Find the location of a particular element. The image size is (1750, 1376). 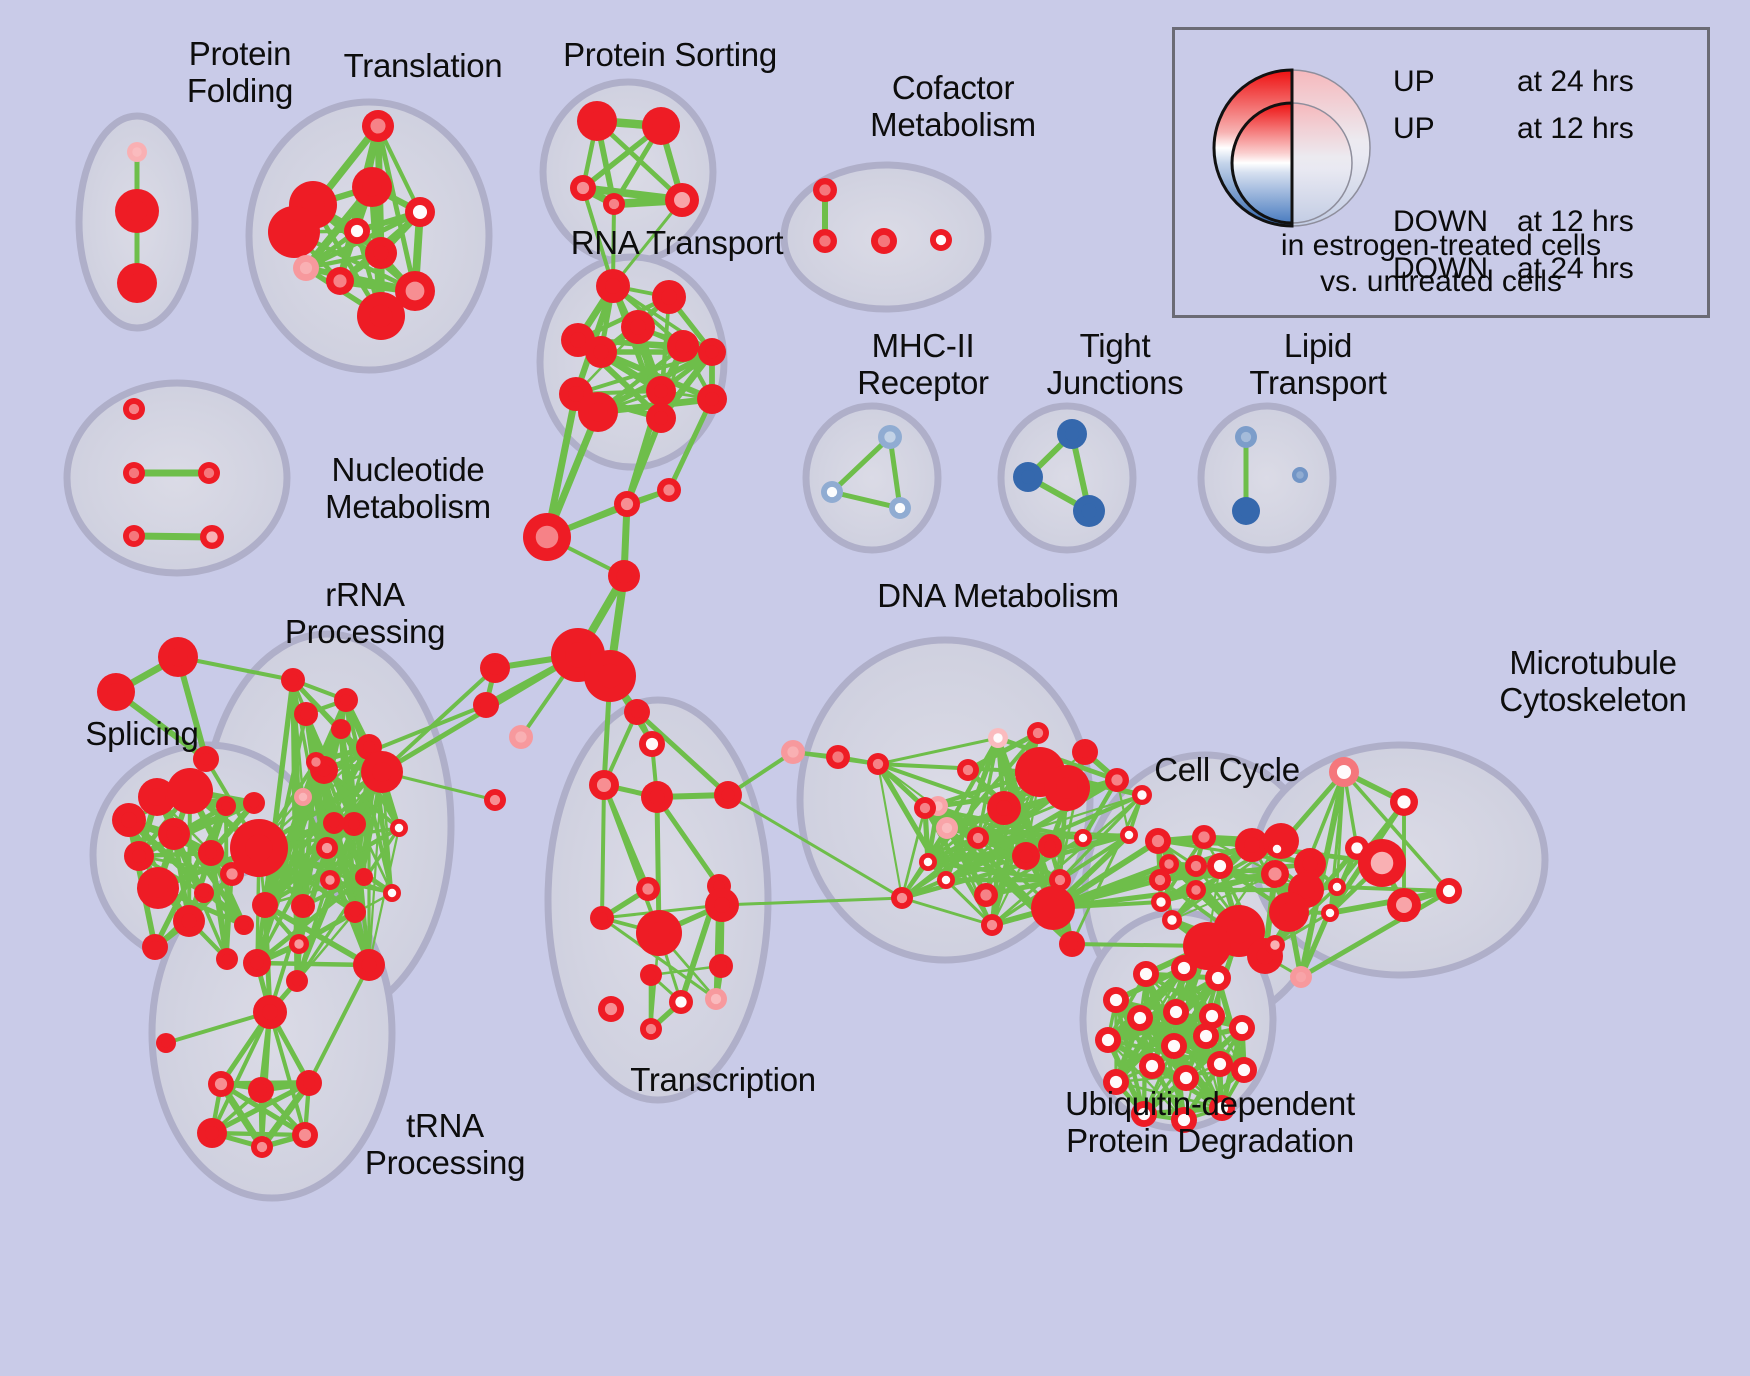

legend-caption-line2: vs. untreated cells is located at coordinates (1441, 282).